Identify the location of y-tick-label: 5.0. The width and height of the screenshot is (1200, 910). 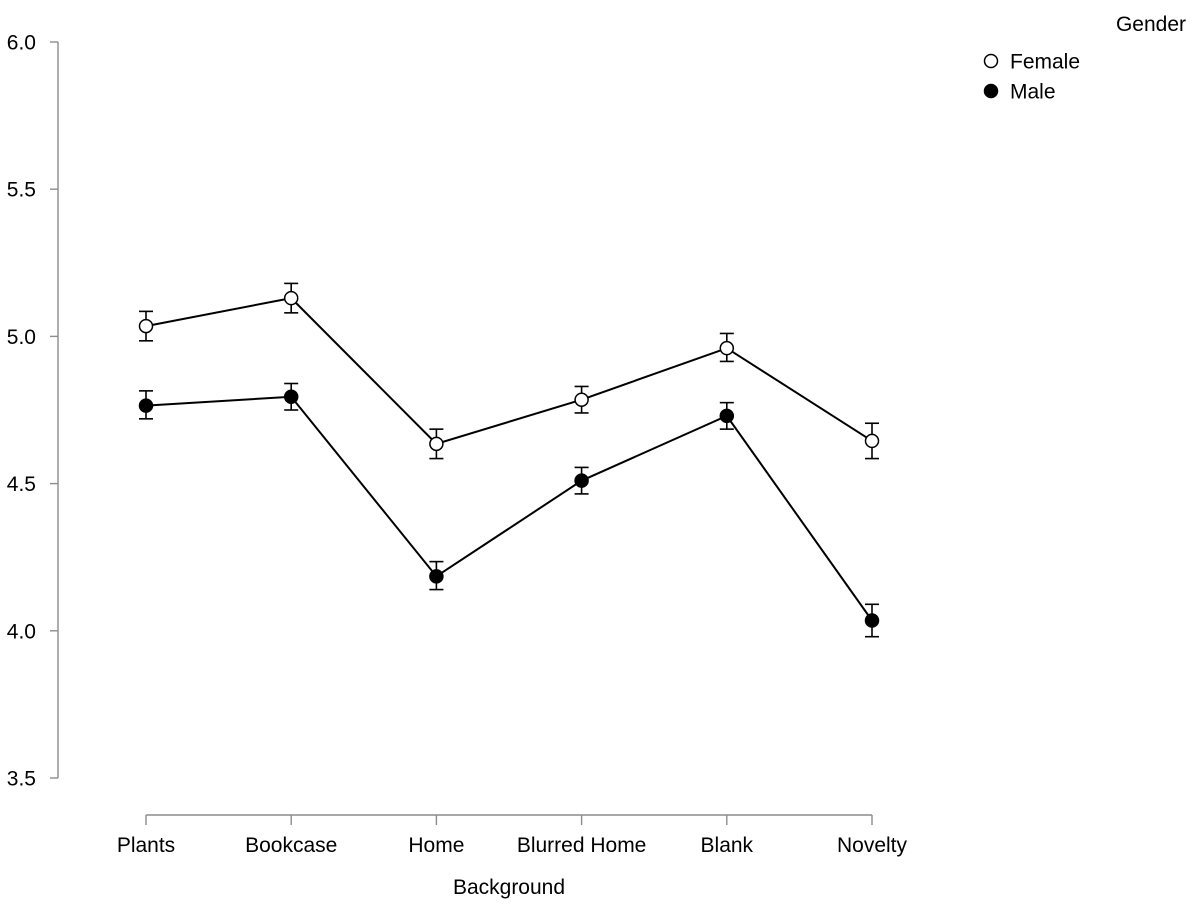
(21, 337).